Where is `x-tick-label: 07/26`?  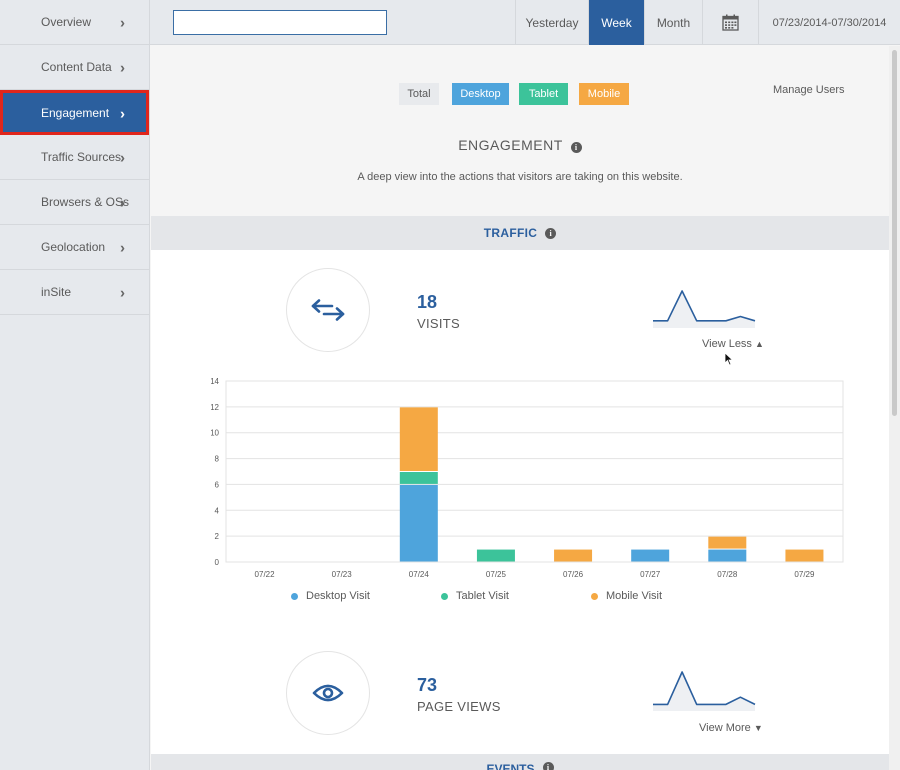
x-tick-label: 07/26 is located at coordinates (573, 574).